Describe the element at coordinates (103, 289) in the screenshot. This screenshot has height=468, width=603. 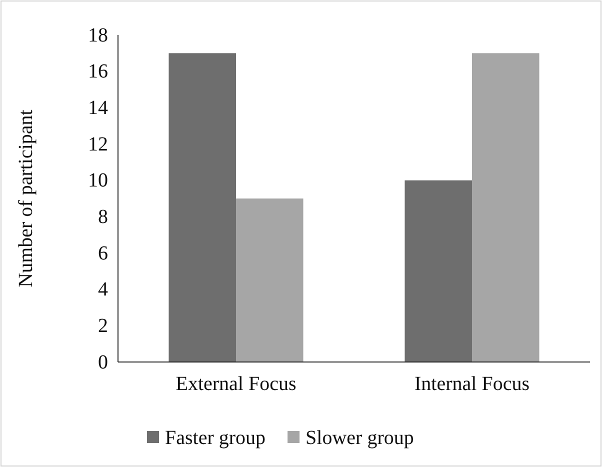
I see `y-tick-label: 4` at that location.